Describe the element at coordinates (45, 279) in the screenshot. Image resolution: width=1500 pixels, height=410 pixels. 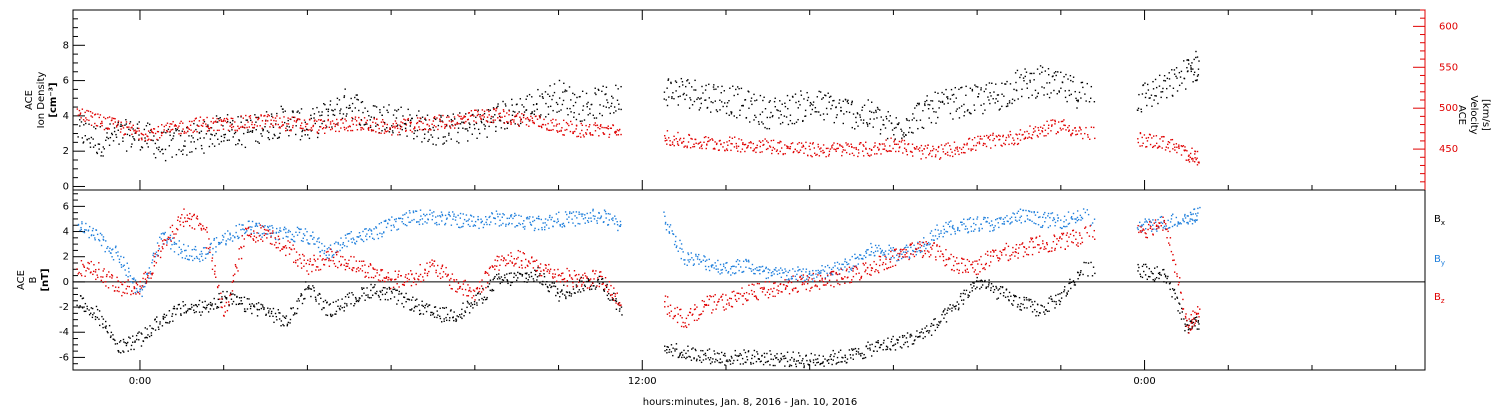
I see `bottom-left-label-line3: [nT]` at that location.